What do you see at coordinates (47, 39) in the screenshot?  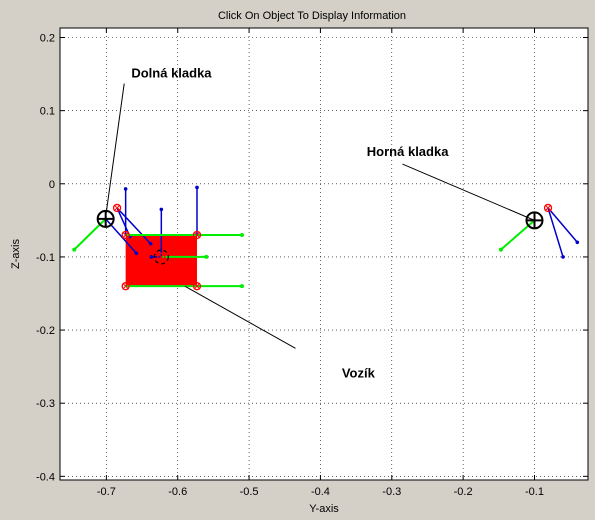 I see `y-tick-label: 0.2` at bounding box center [47, 39].